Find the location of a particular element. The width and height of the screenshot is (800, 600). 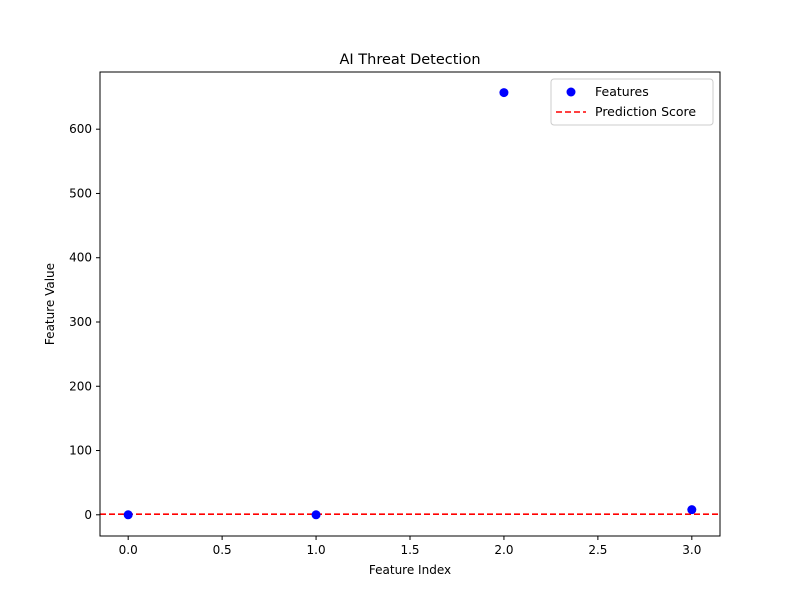

y-axis: 0 100 200 300 400 500 600 is located at coordinates (84, 322).